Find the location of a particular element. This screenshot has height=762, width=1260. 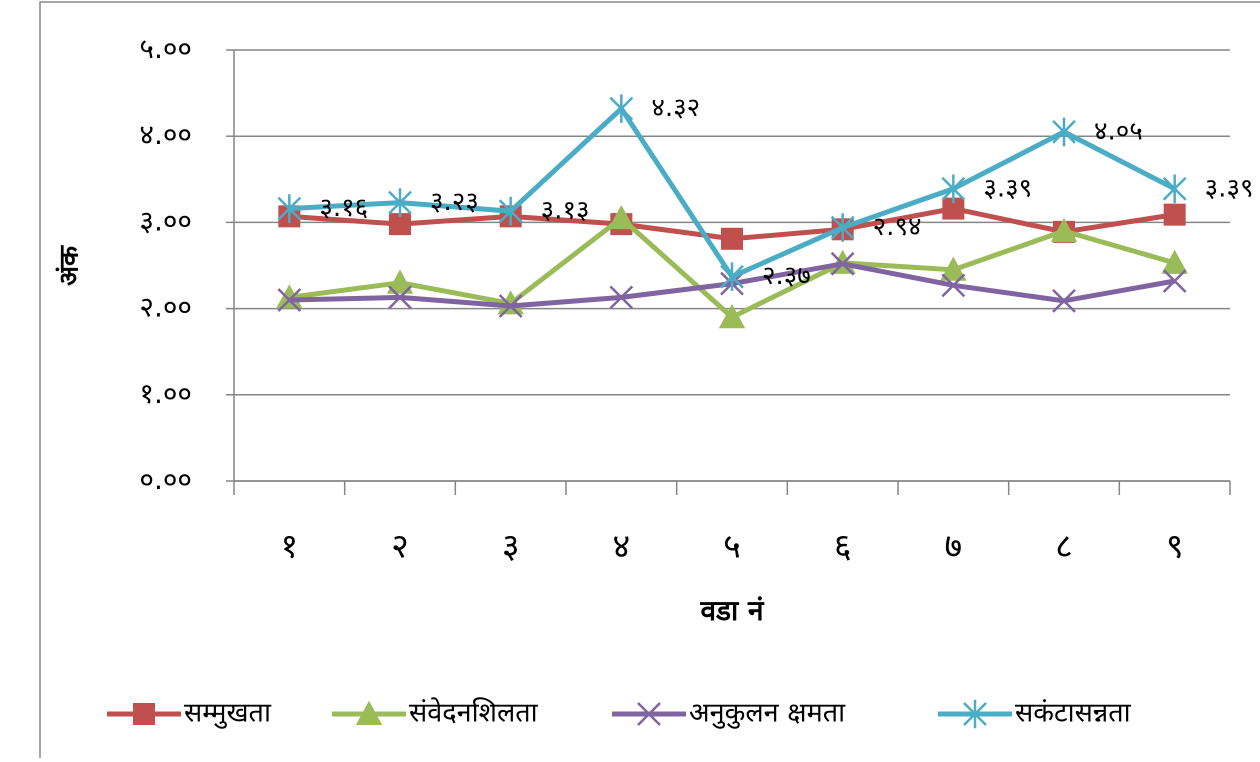

data-label: ३.१६ is located at coordinates (343, 208).